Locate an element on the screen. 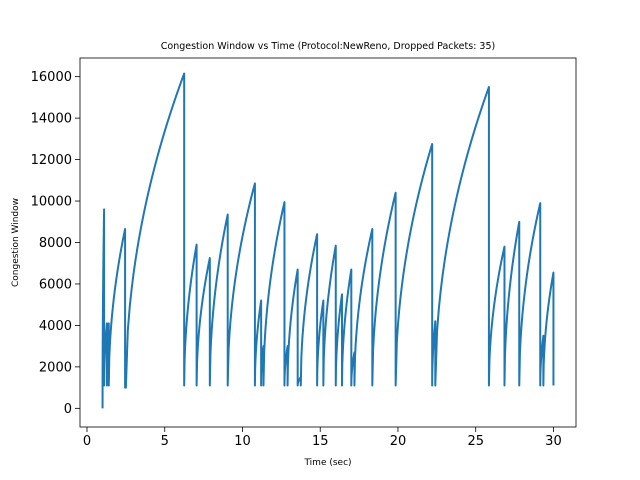  x-tick-label: 30 is located at coordinates (553, 441).